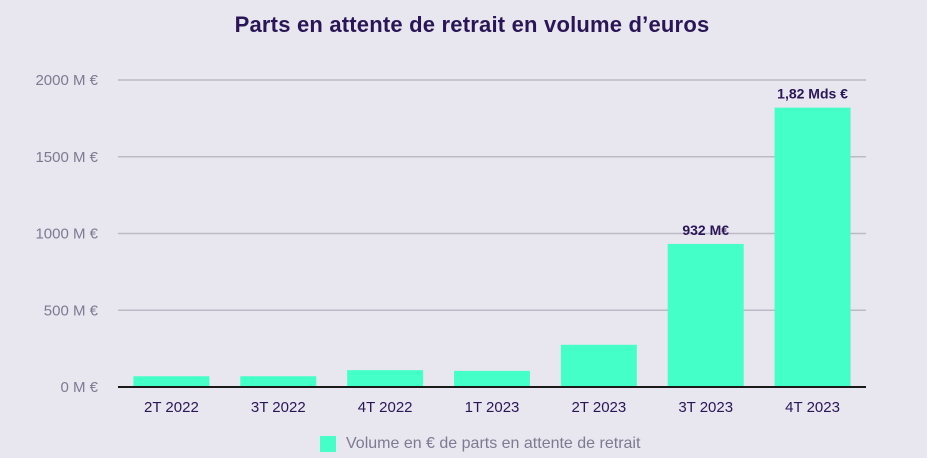 The height and width of the screenshot is (458, 927). I want to click on x-tick-label: 2T 2023, so click(598, 407).